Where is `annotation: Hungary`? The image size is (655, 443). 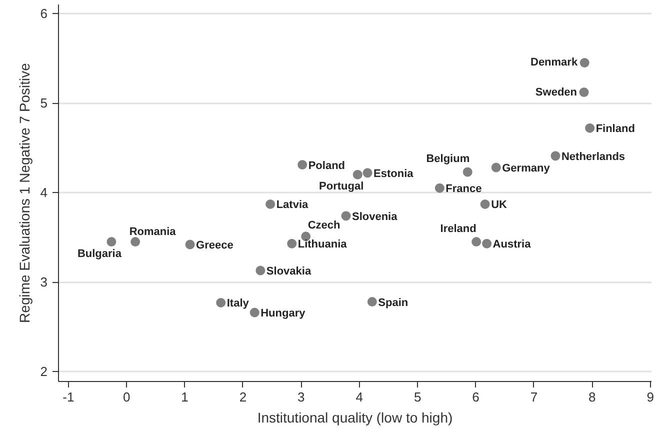 annotation: Hungary is located at coordinates (283, 314).